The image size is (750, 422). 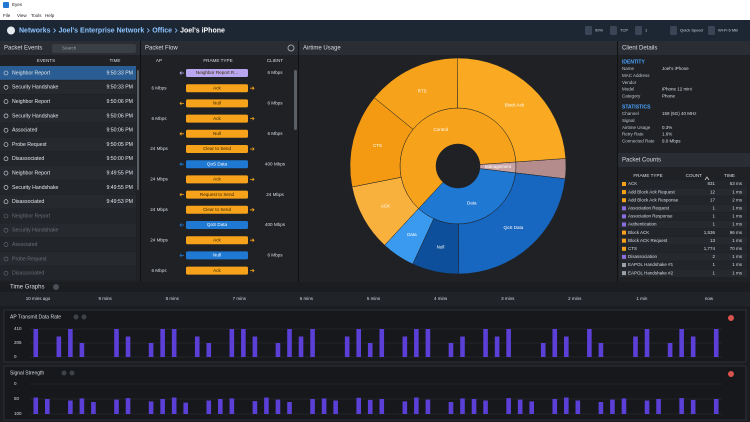 What do you see at coordinates (94, 48) in the screenshot?
I see `search-box` at bounding box center [94, 48].